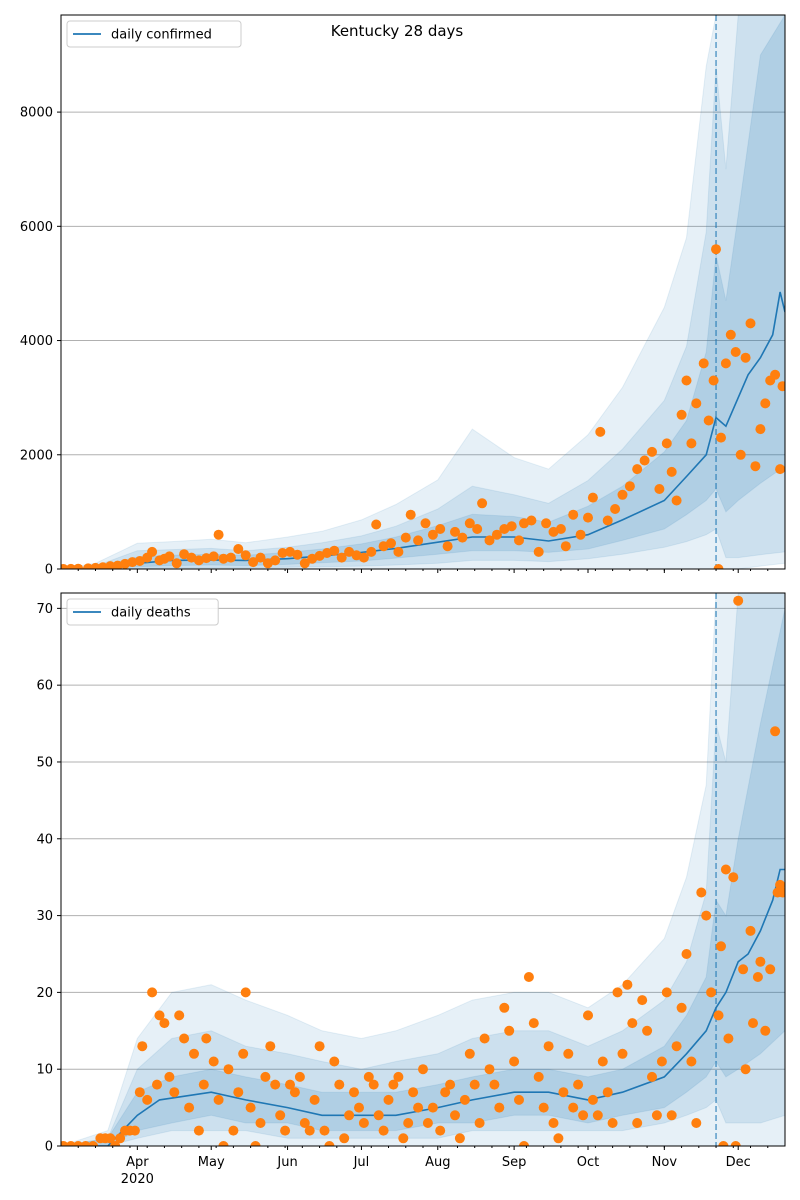  I want to click on y-tick-label: 30, so click(44, 916).